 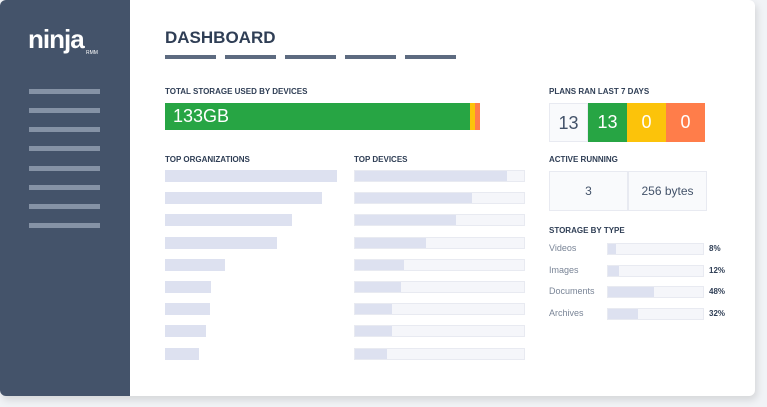 What do you see at coordinates (472, 116) in the screenshot?
I see `storage-warn` at bounding box center [472, 116].